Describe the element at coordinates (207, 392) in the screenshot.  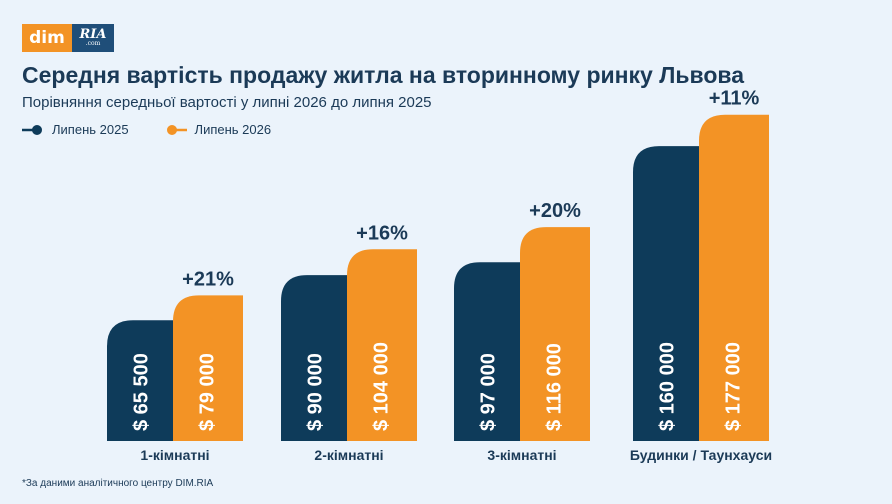
I see `bar-value-label-2026-0: $ 79 000` at that location.